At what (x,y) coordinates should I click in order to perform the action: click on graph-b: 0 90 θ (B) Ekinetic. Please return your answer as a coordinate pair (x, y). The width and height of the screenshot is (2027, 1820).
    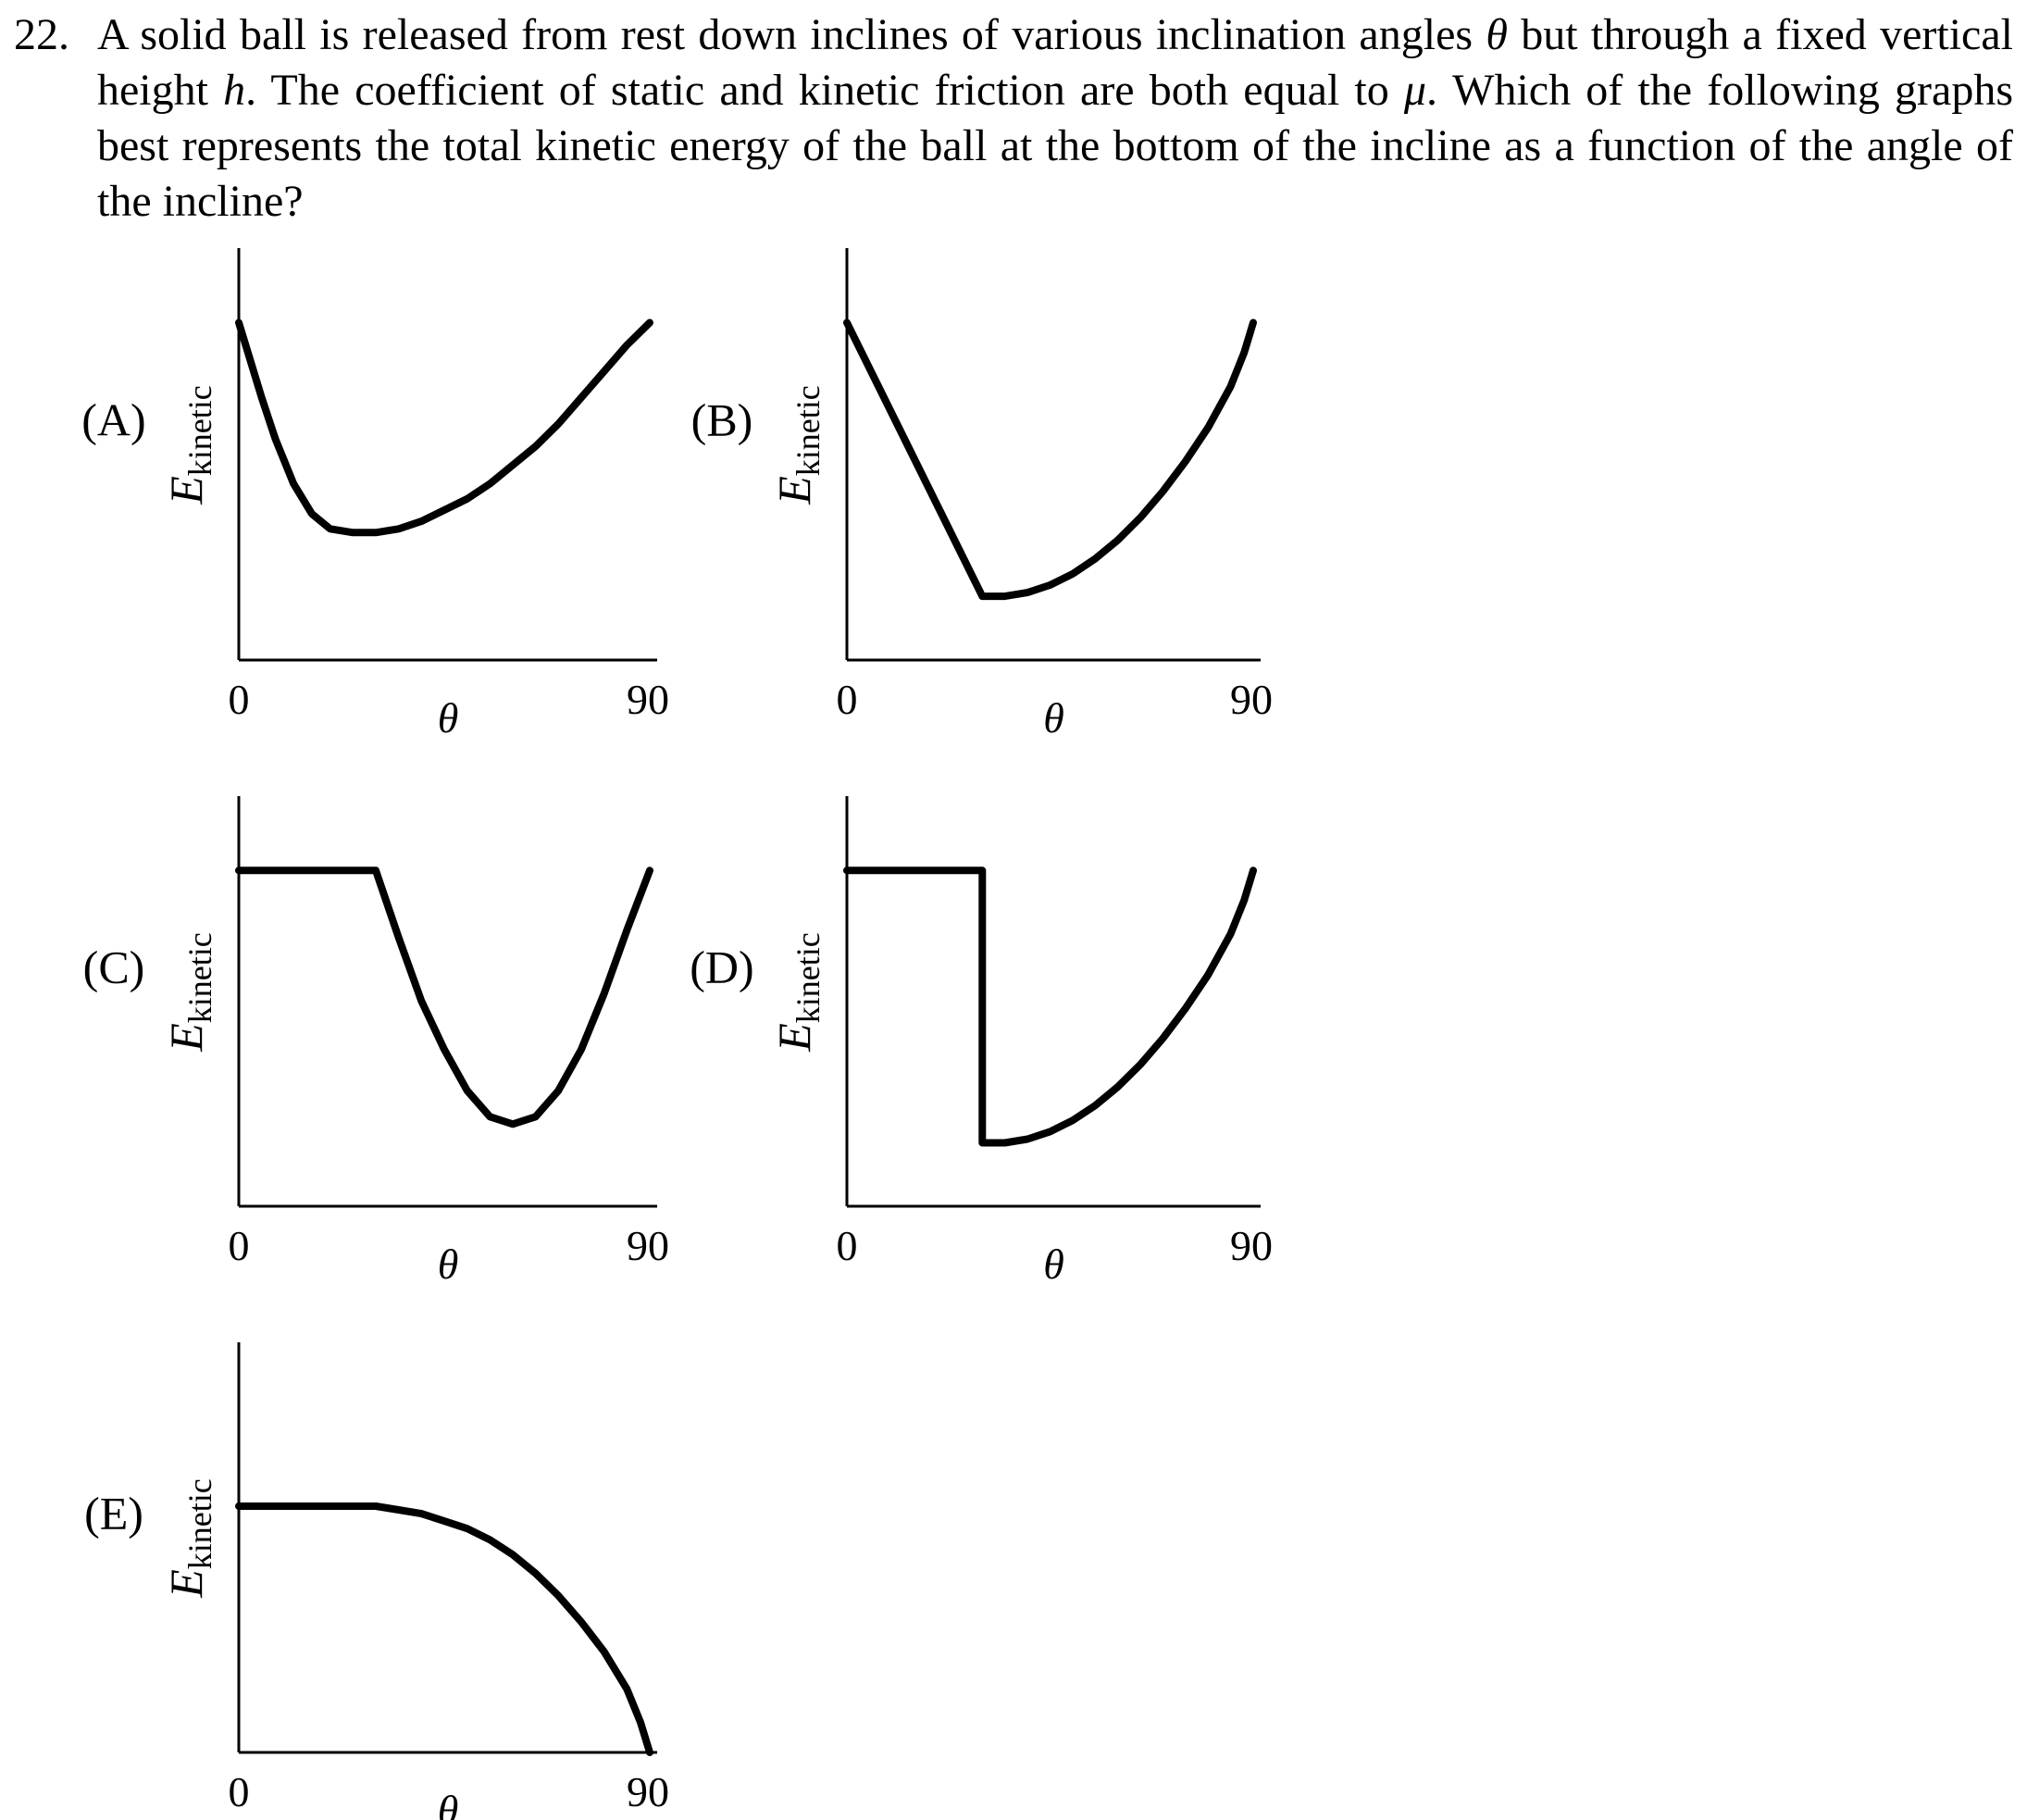
    Looking at the image, I should click on (982, 495).